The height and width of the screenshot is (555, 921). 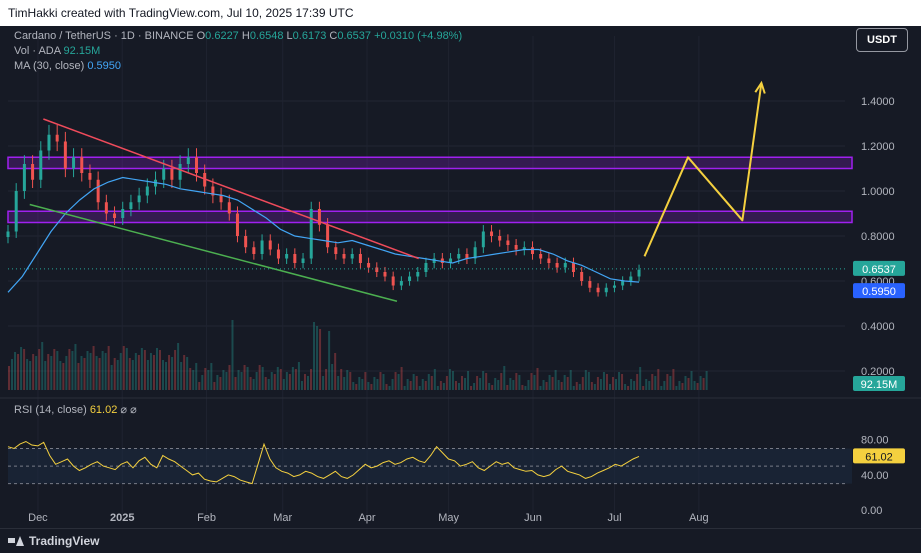 I want to click on symbol-name: Cardano / TetherUS · 1D · BINANCE, so click(x=104, y=36).